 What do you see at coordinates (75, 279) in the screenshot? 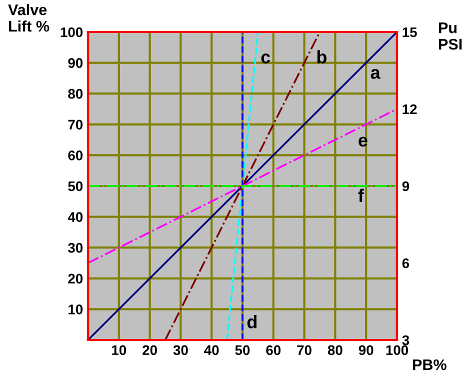
I see `y-tick-label: 20` at bounding box center [75, 279].